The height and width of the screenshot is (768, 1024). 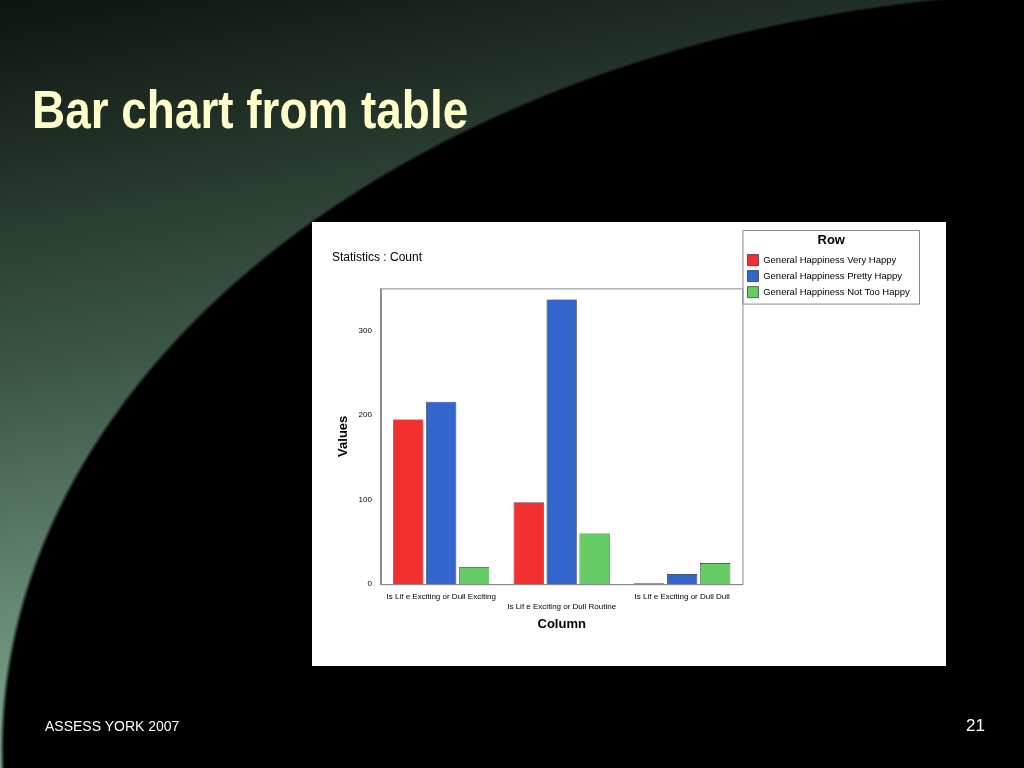 What do you see at coordinates (837, 291) in the screenshot?
I see `legend-label: General Happiness Not Too Happy` at bounding box center [837, 291].